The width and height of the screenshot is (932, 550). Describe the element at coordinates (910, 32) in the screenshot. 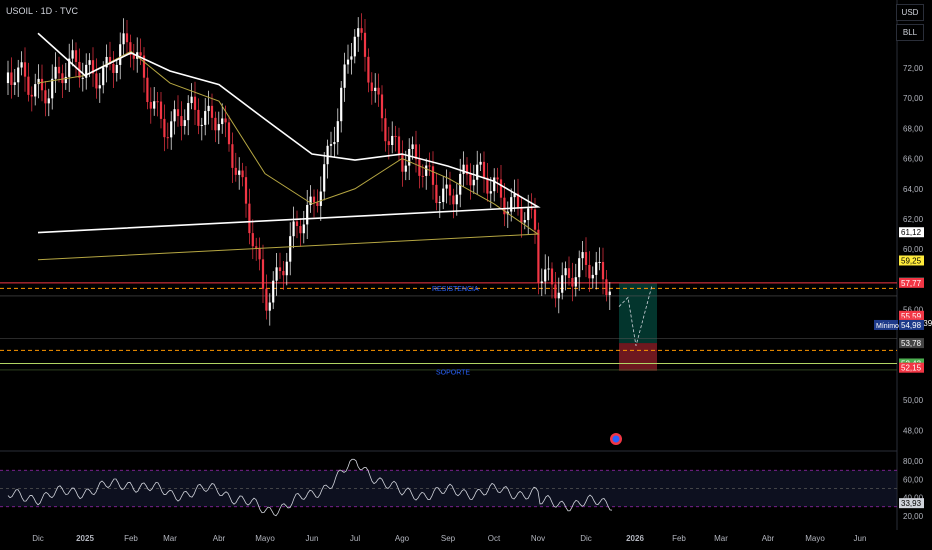

I see `currency-bll-button: BLL` at that location.